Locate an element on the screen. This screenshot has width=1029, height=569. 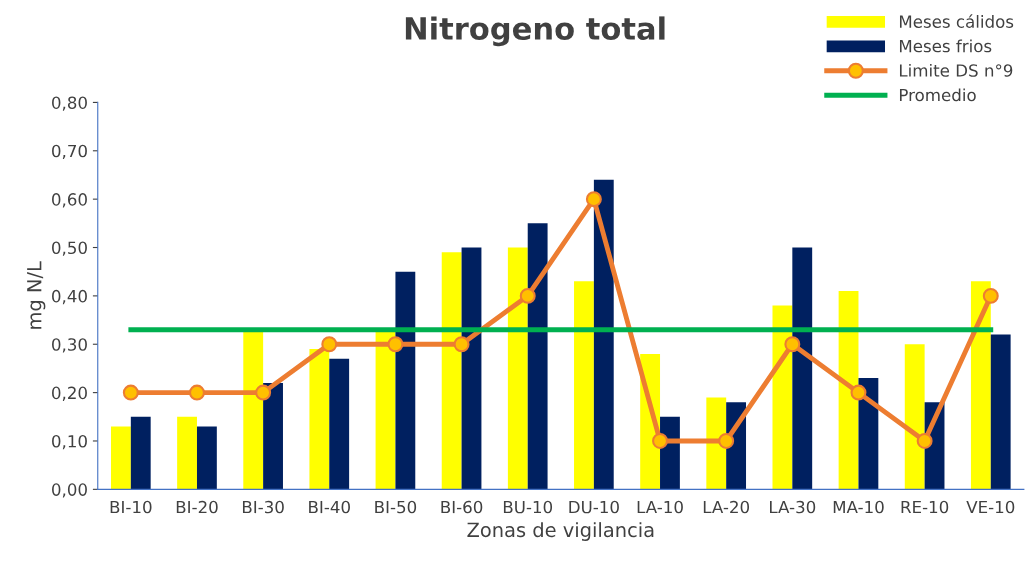
x-tick-label: BI-10 is located at coordinates (131, 507).